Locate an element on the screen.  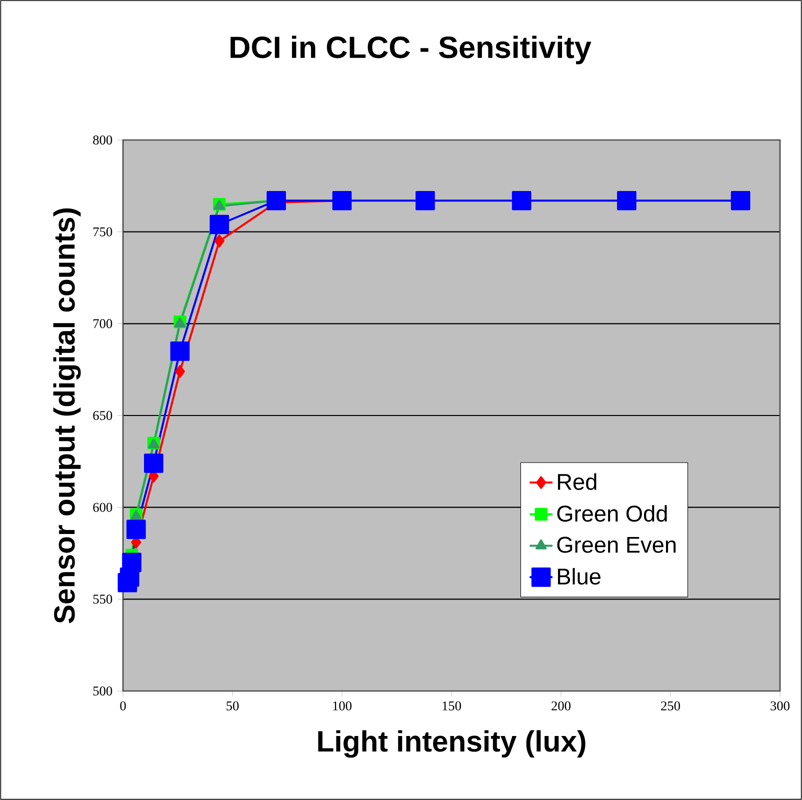
y-tick-label: 700 is located at coordinates (102, 323).